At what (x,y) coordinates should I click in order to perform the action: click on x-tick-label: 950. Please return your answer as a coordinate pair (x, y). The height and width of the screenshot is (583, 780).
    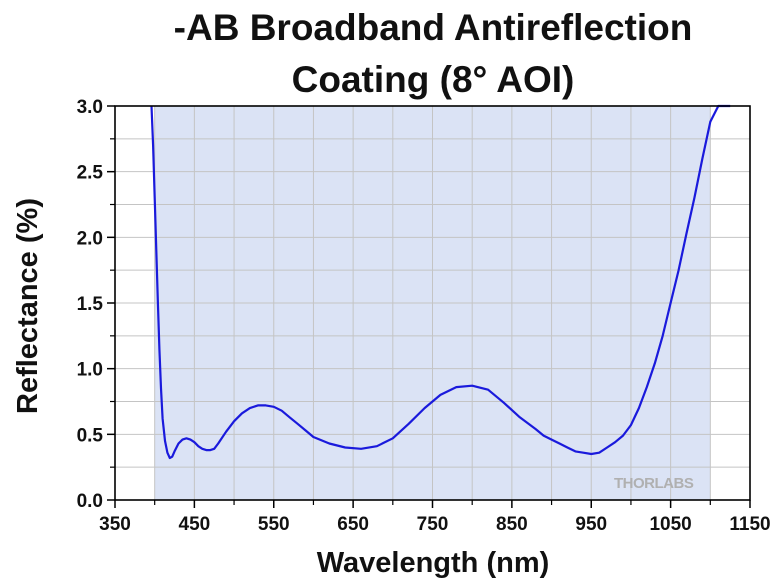
    Looking at the image, I should click on (591, 524).